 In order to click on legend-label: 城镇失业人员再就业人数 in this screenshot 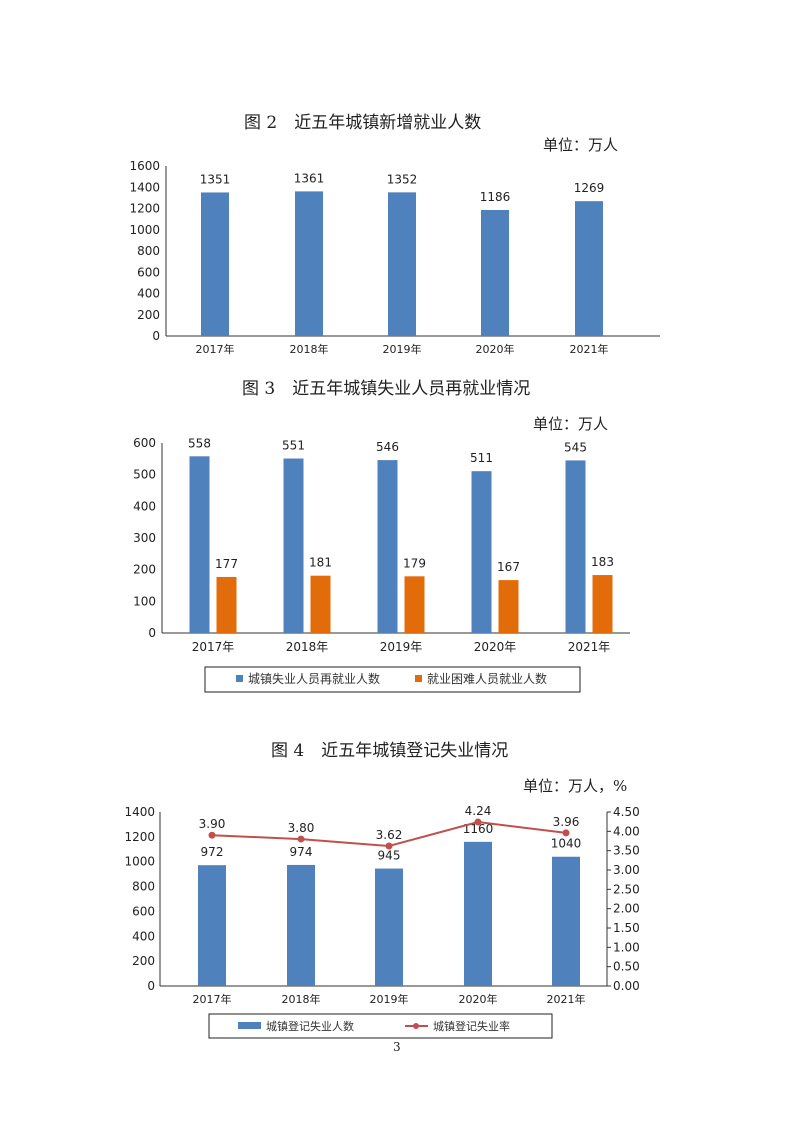, I will do `click(314, 678)`.